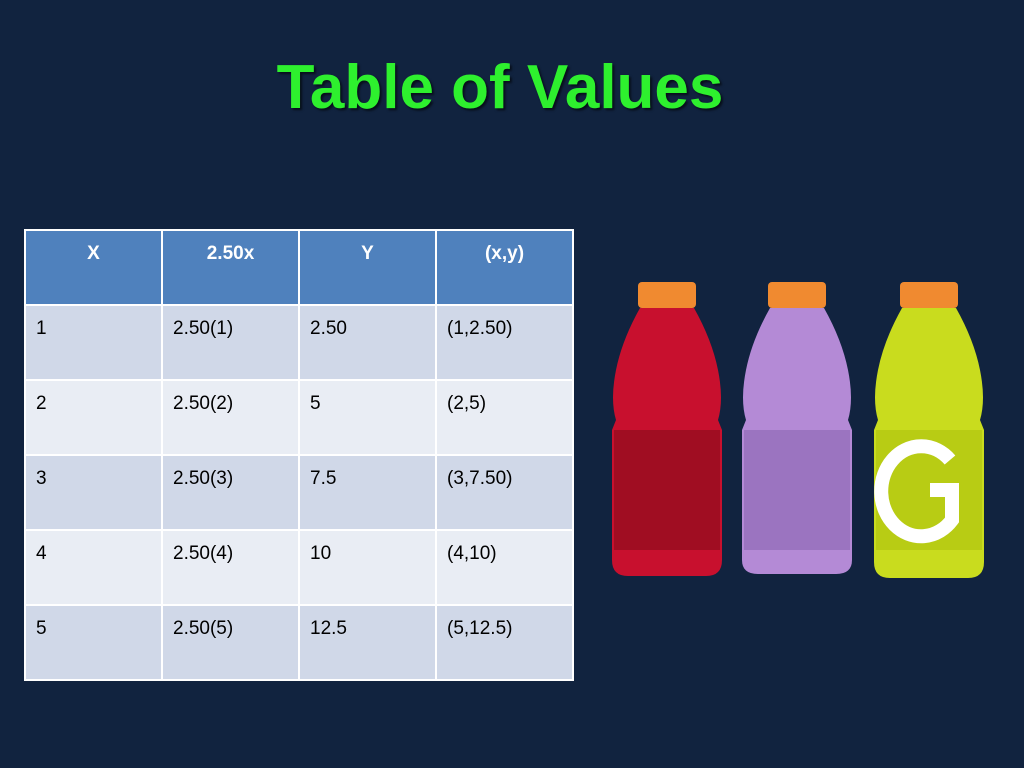  Describe the element at coordinates (93, 567) in the screenshot. I see `table-cell: 4` at that location.